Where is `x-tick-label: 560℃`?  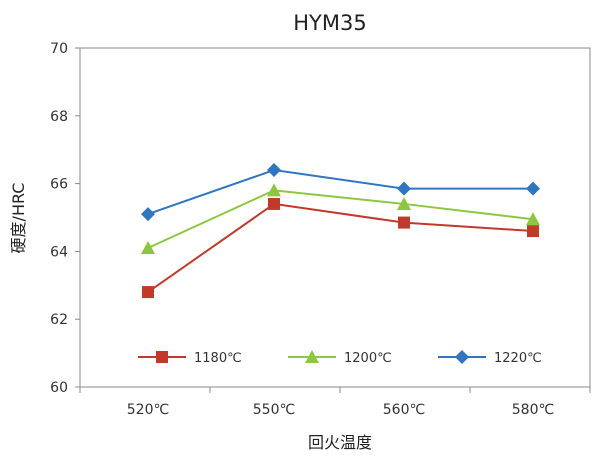
x-tick-label: 560℃ is located at coordinates (404, 410).